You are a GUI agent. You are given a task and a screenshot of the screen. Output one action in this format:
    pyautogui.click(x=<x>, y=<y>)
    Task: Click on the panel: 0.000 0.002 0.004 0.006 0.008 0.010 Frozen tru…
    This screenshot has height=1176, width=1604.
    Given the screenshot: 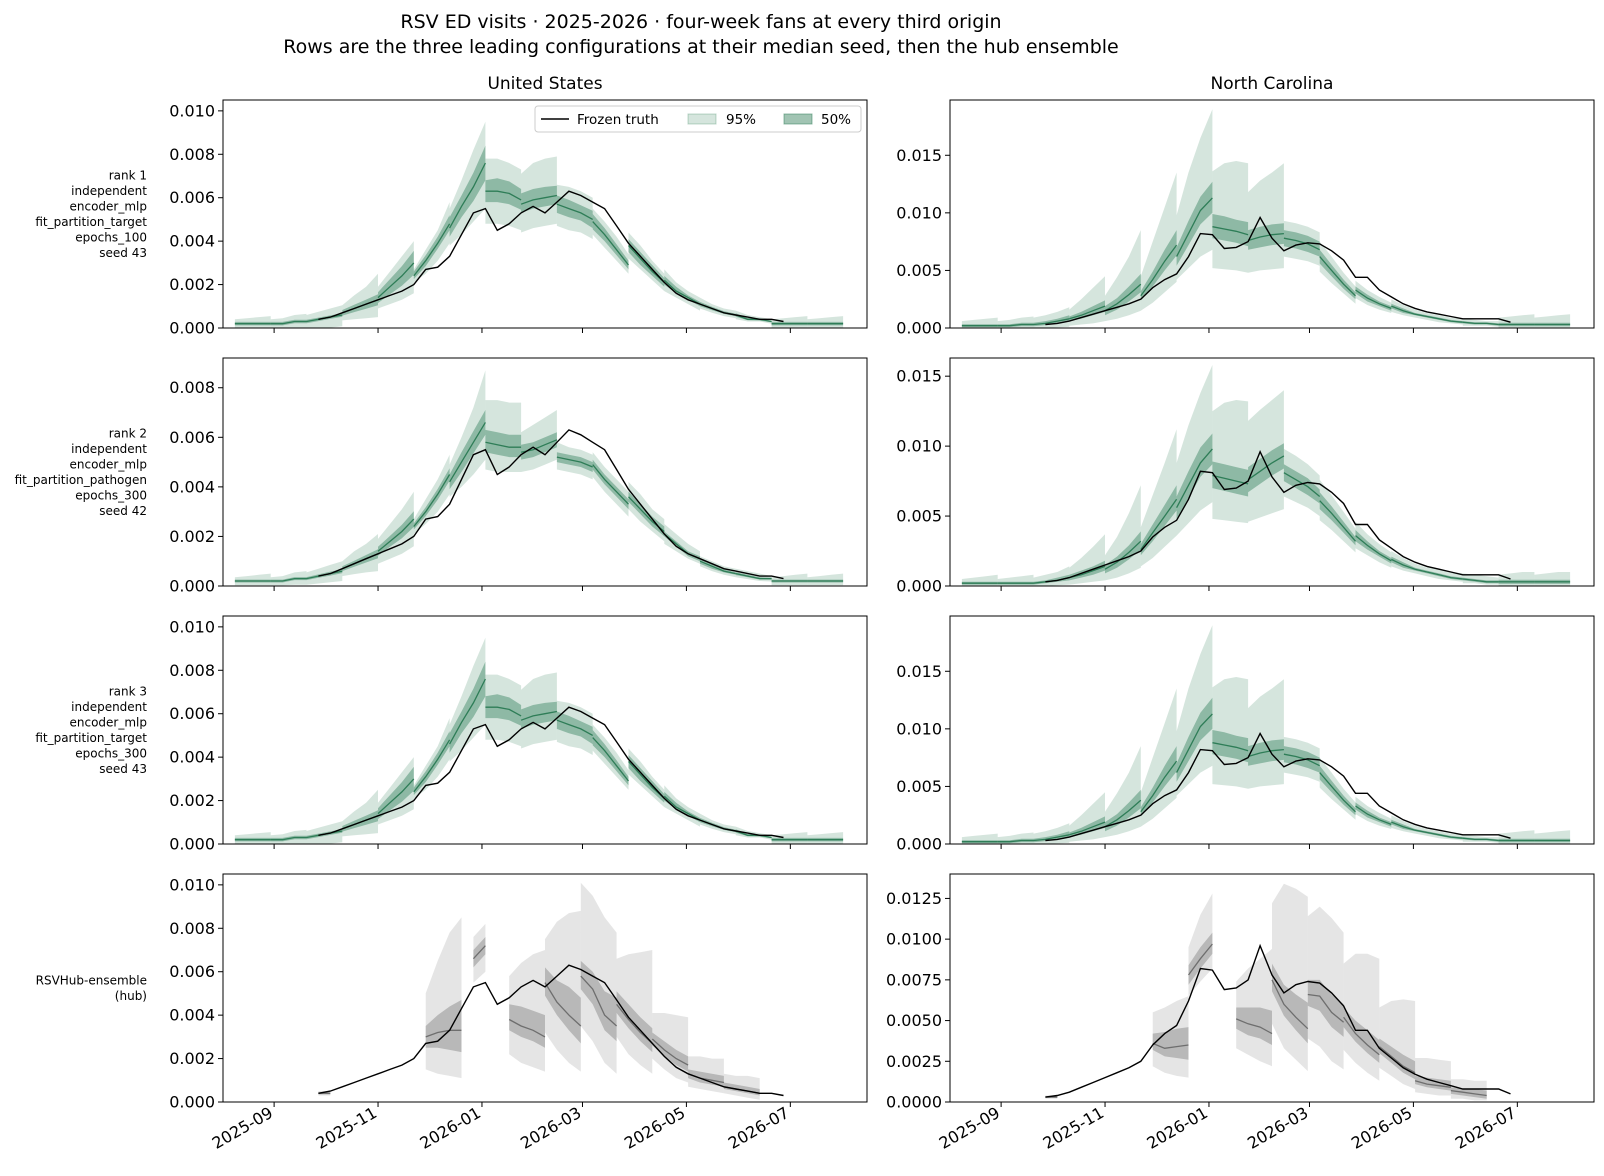 What is the action you would take?
    pyautogui.click(x=518, y=218)
    